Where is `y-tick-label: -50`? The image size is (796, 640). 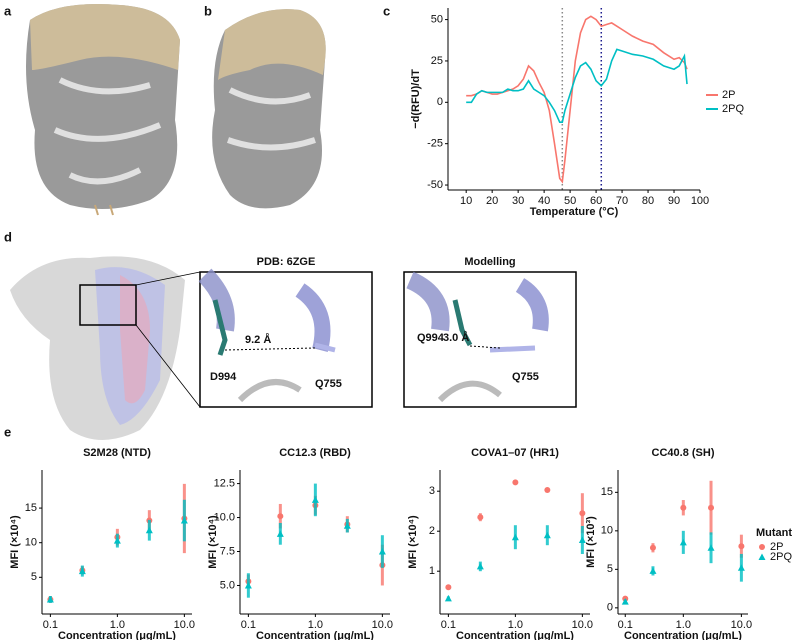
y-tick-label: -50 is located at coordinates (435, 185).